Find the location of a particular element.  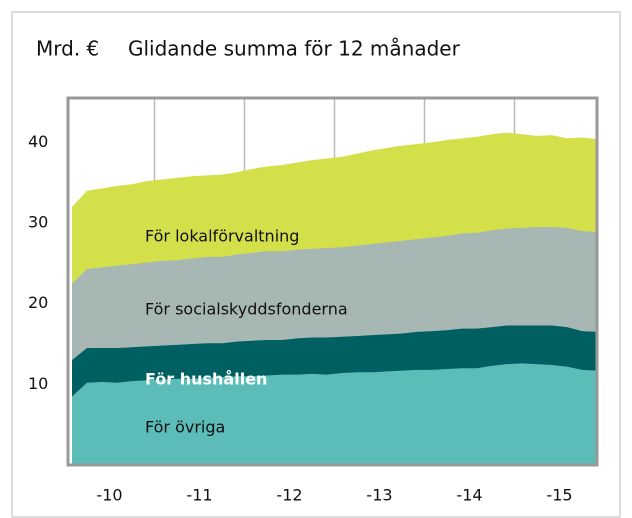

x-tick-label: -10 is located at coordinates (109, 495).